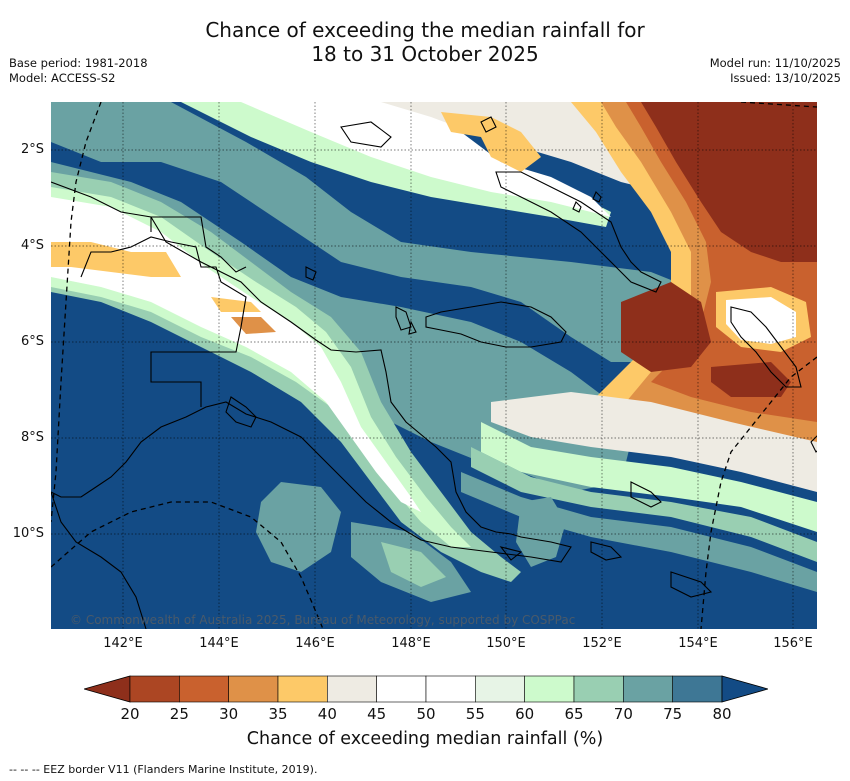 Image resolution: width=850 pixels, height=781 pixels. Describe the element at coordinates (229, 714) in the screenshot. I see `colorbar-tick-label: 30` at that location.